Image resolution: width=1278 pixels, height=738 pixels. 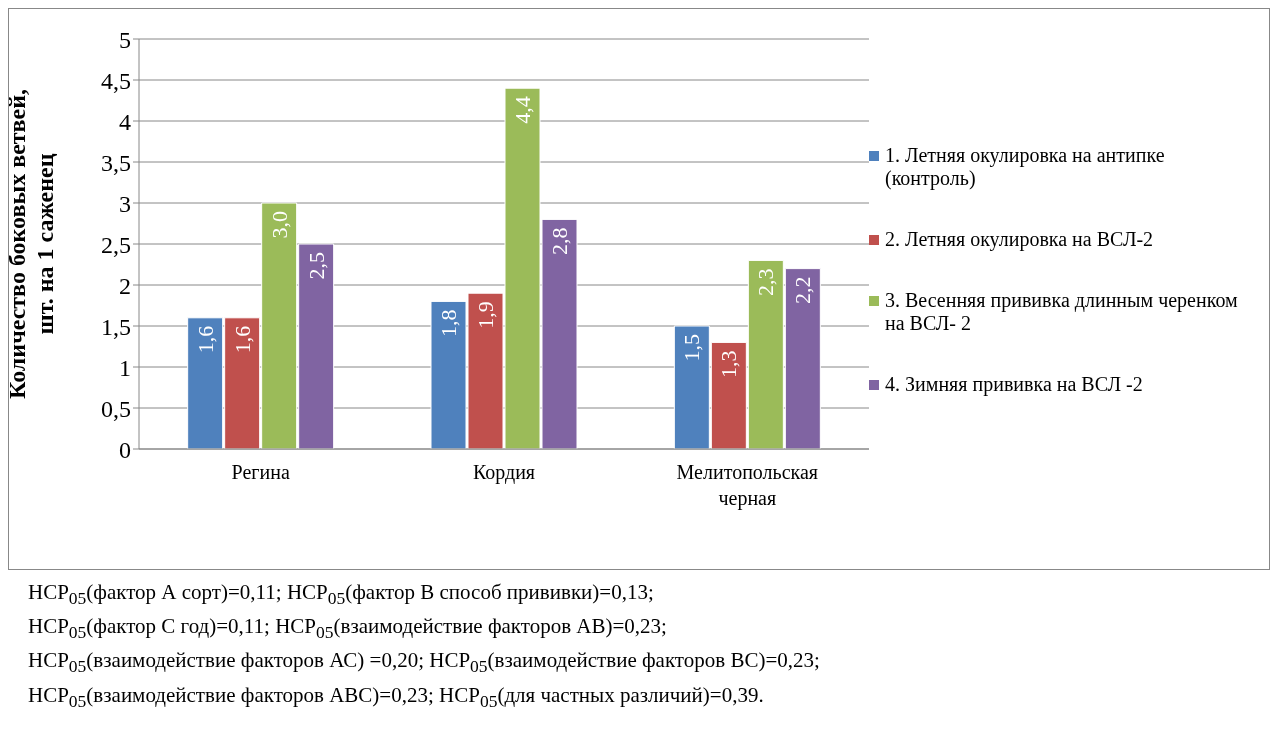 What do you see at coordinates (341, 595) in the screenshot?
I see `text: НСР$_{05}$(фактор А сорт)=0,11; НСР$_{05}$(фактор В способ прививки)=0,13;` at bounding box center [341, 595].